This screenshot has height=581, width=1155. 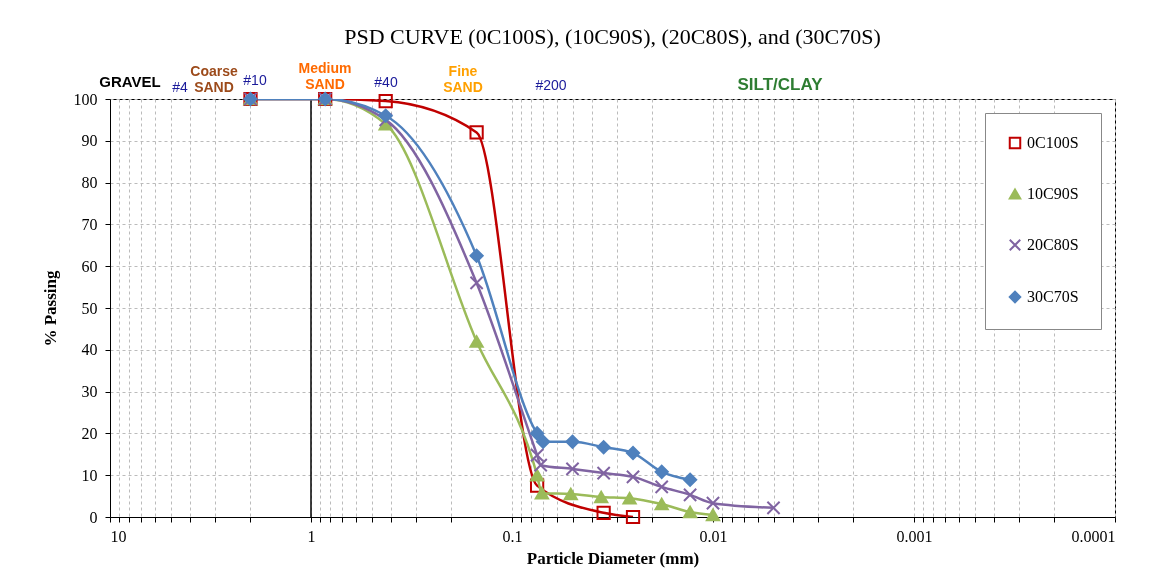 I want to click on y-tick-label: 100, so click(x=85, y=99).